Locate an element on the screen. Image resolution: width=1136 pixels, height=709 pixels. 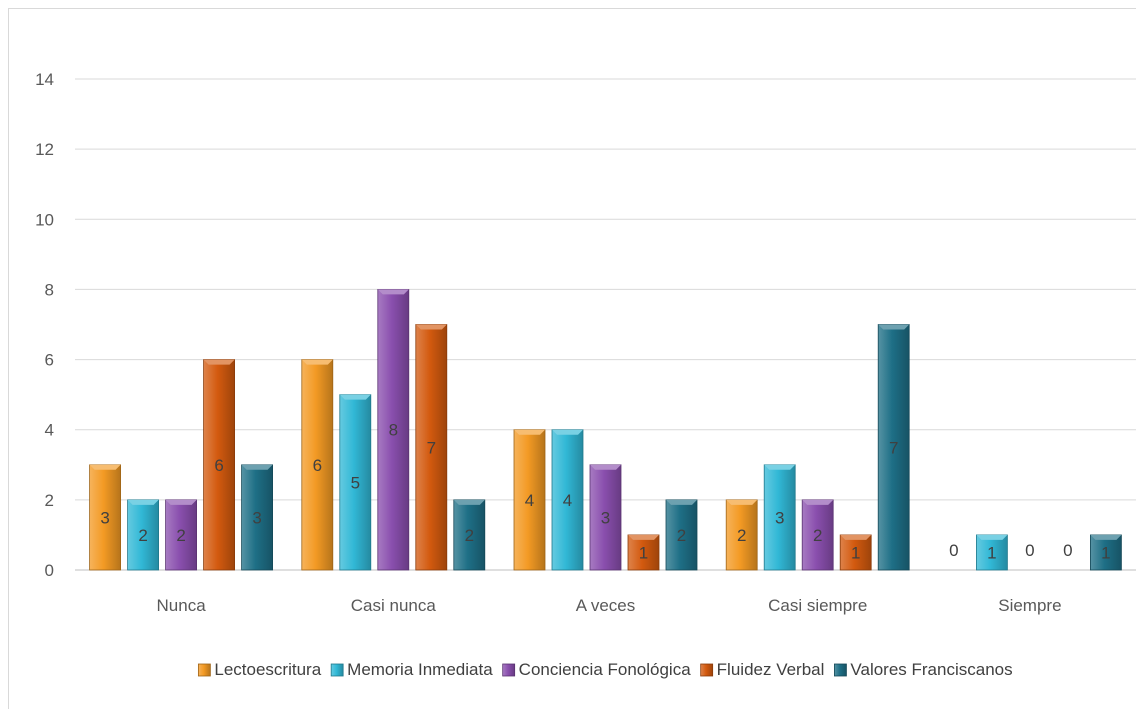
y-tick-label: 4 is located at coordinates (49, 430).